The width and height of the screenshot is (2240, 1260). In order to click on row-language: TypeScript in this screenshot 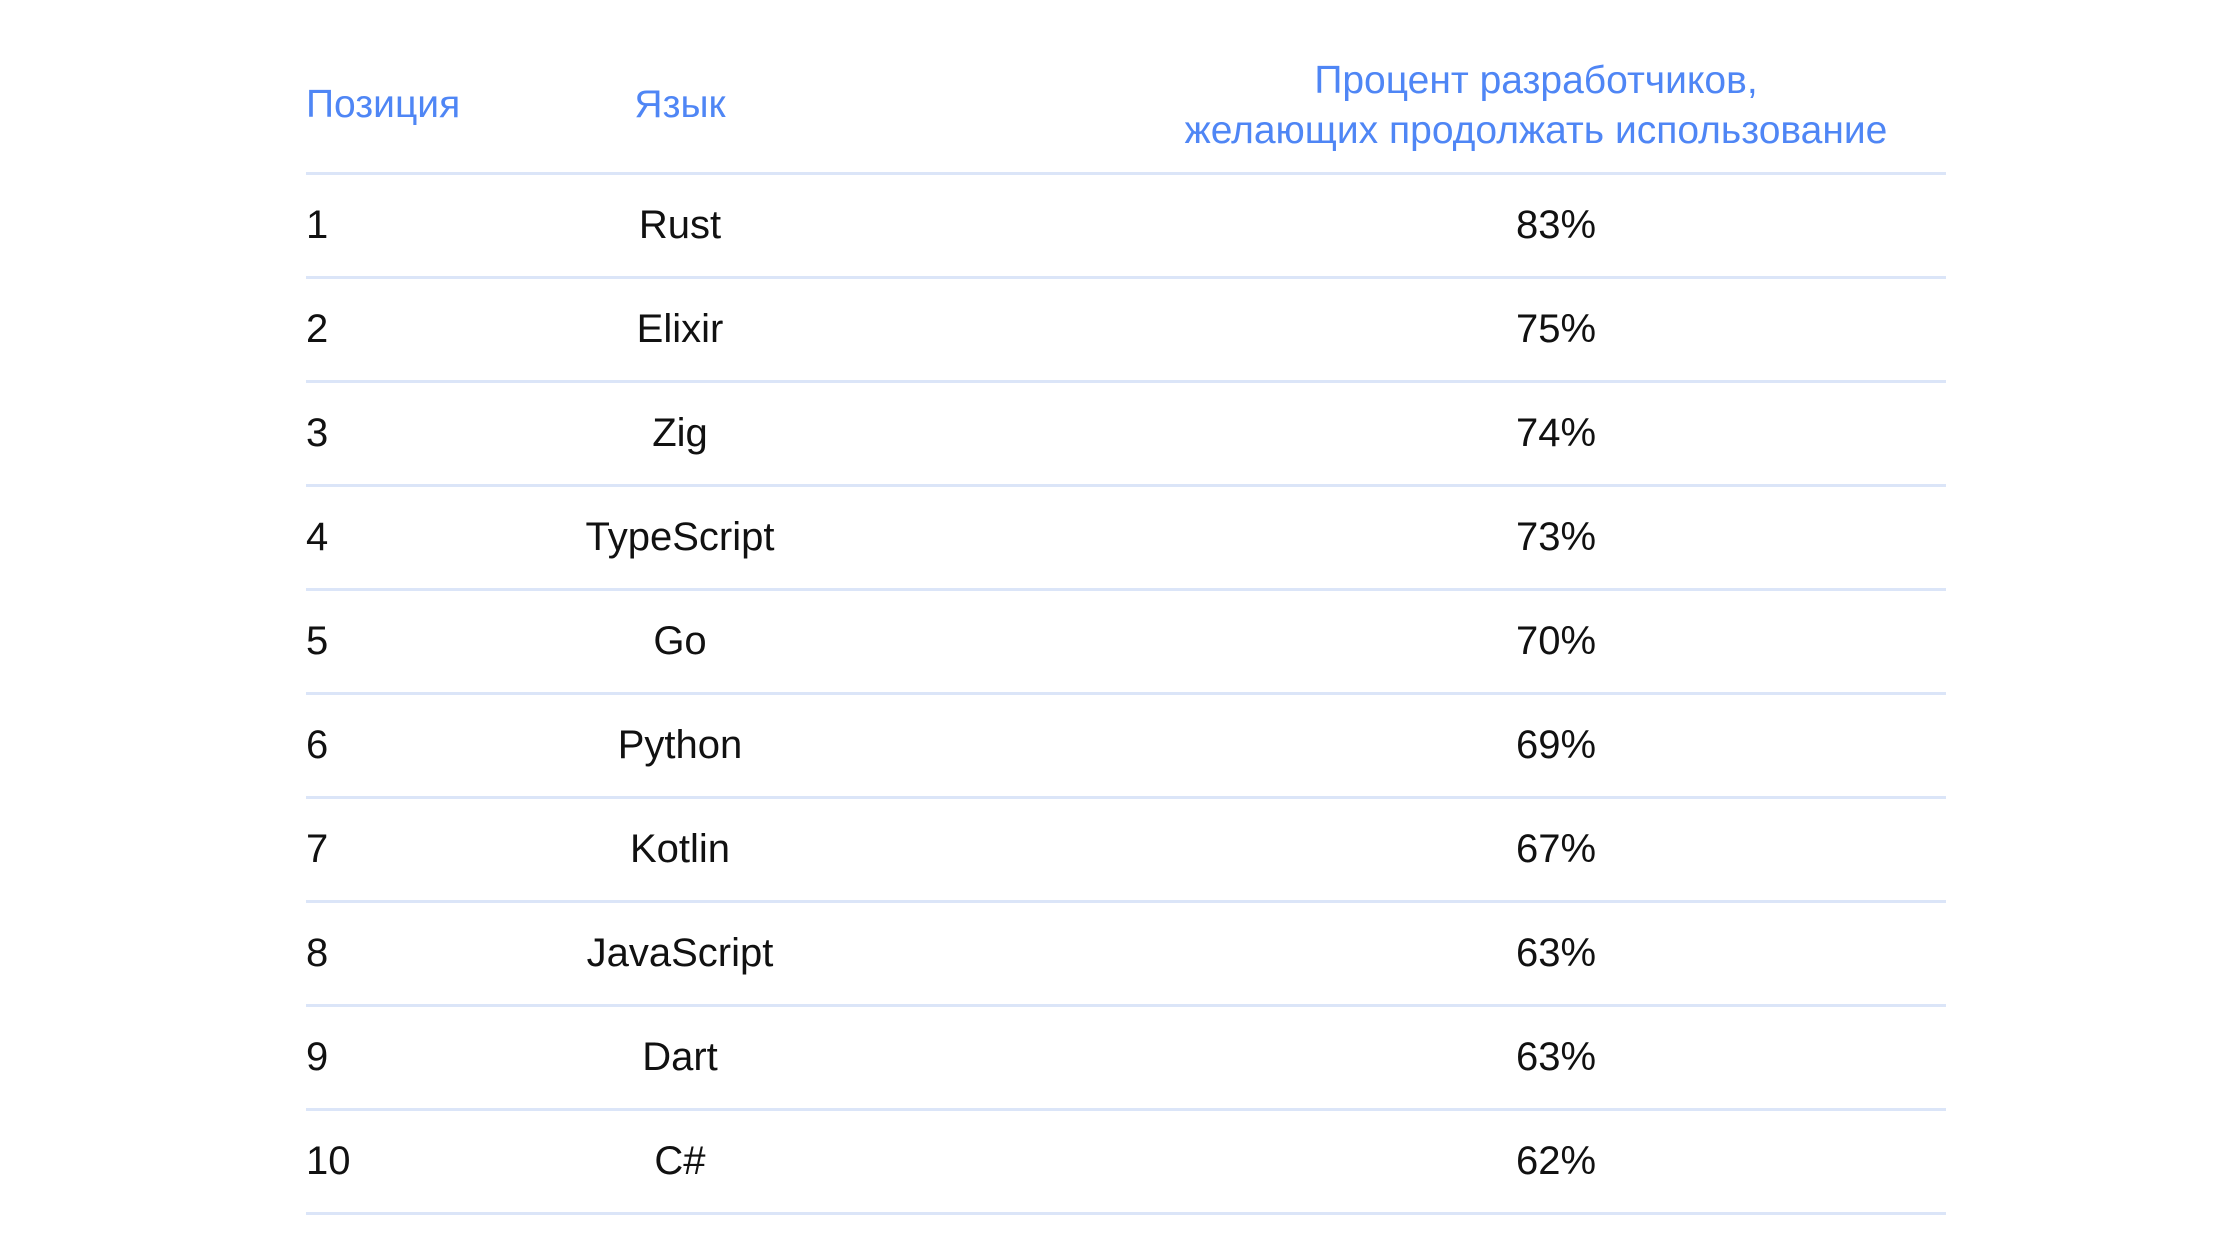, I will do `click(680, 537)`.